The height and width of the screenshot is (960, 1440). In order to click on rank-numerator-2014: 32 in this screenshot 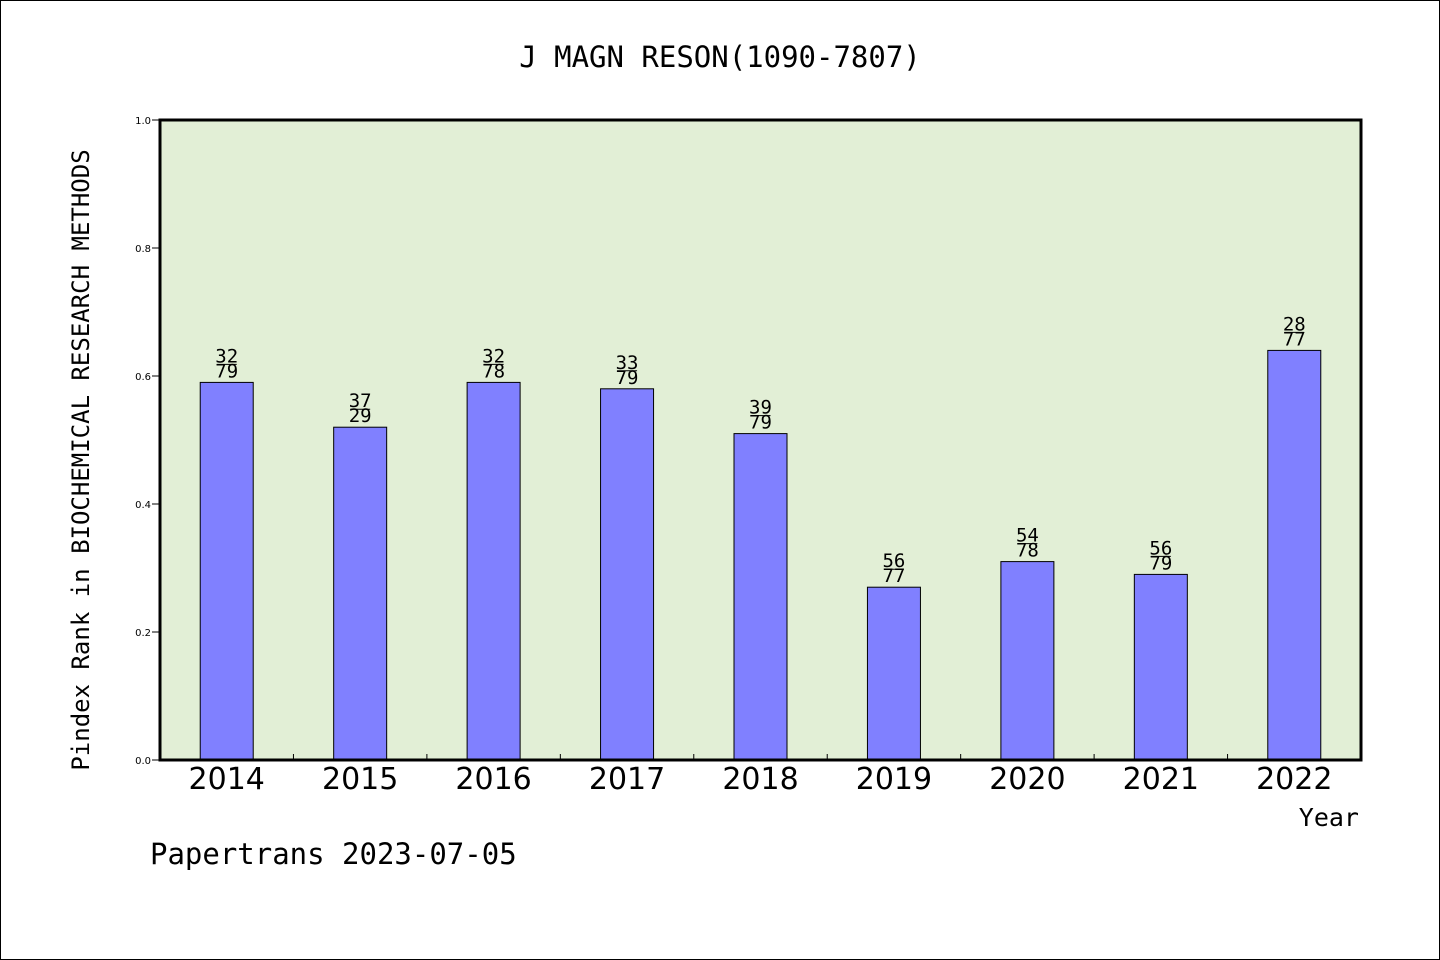, I will do `click(226, 356)`.